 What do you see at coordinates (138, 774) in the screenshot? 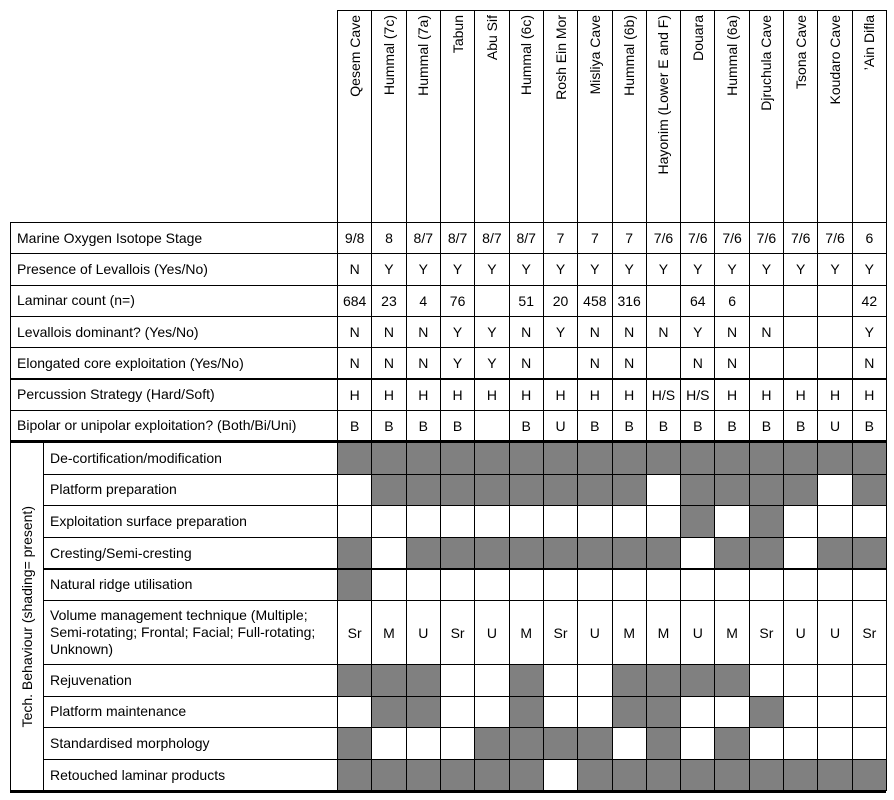
I see `cell-text: Retouched laminar products` at bounding box center [138, 774].